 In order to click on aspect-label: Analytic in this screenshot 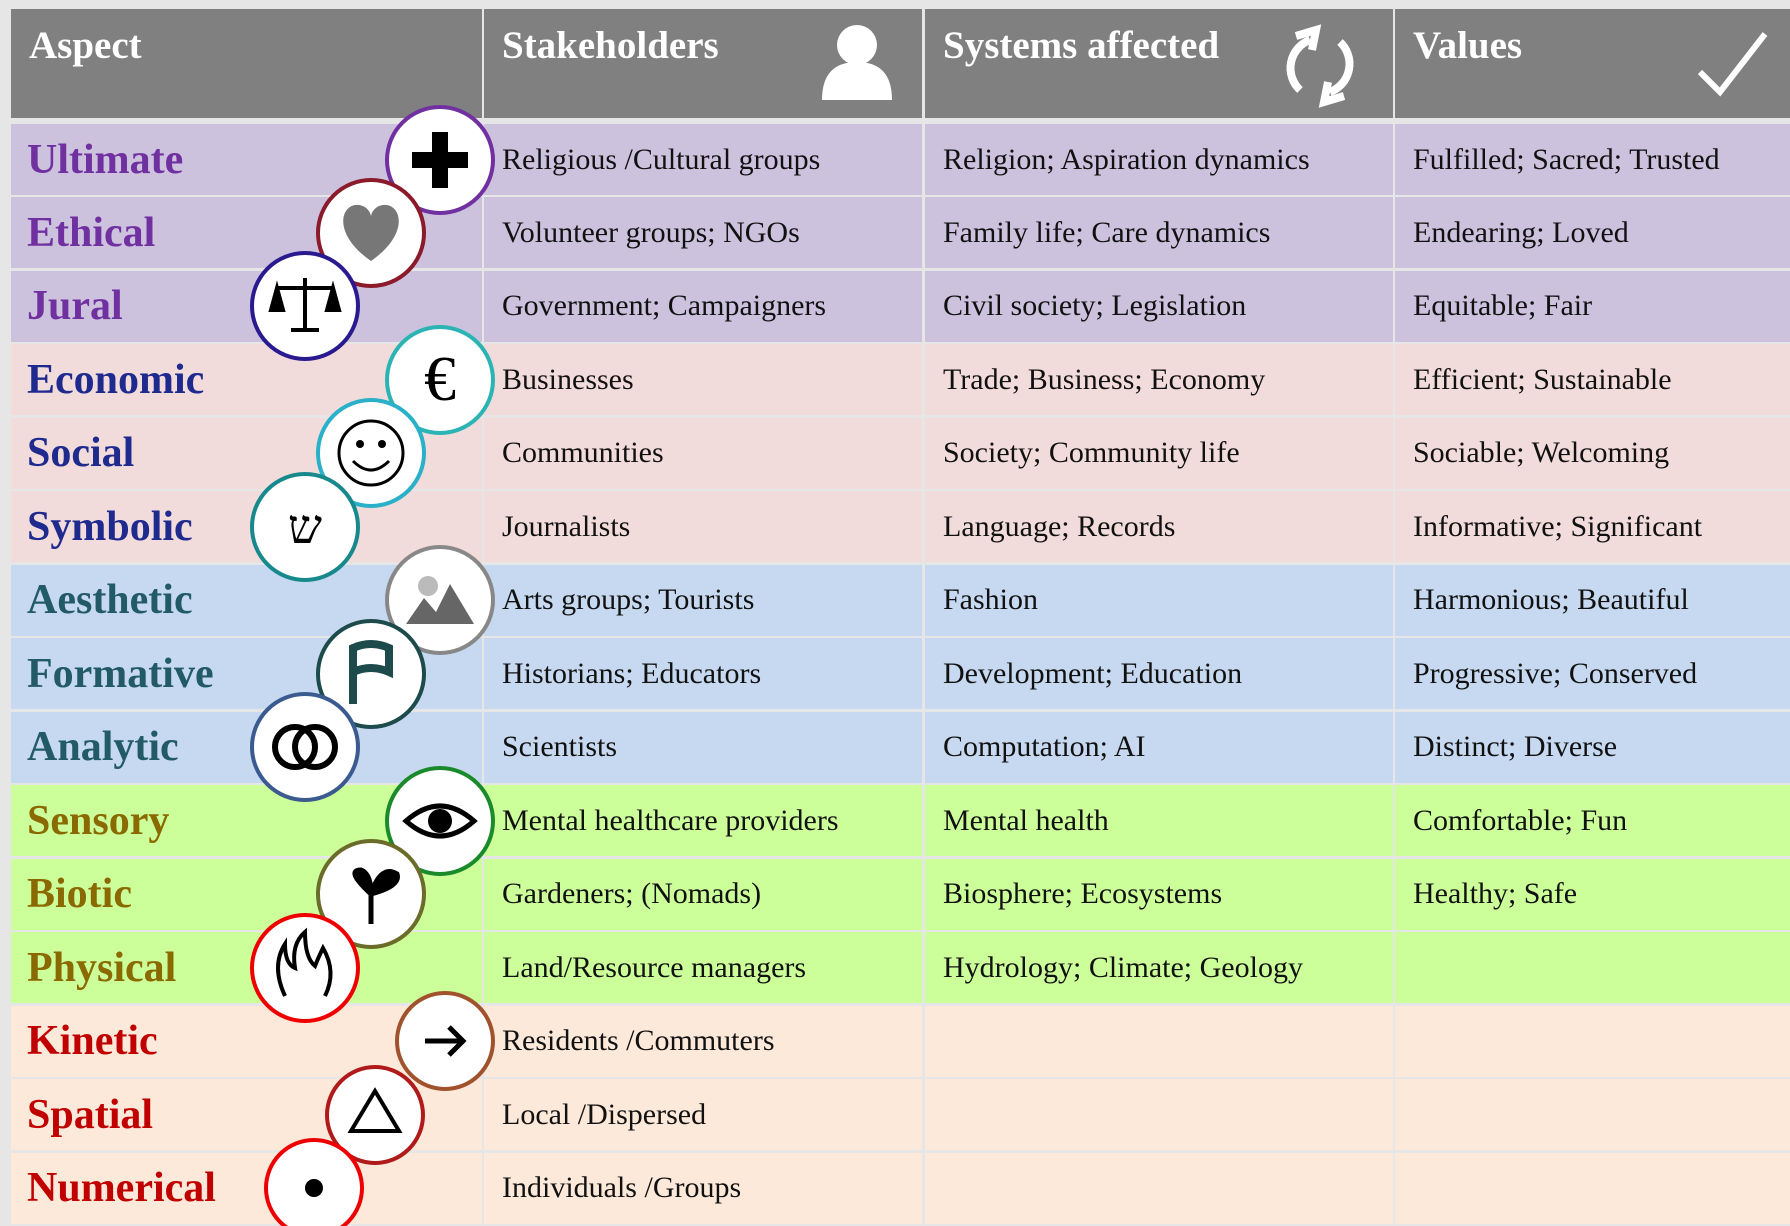, I will do `click(246, 747)`.